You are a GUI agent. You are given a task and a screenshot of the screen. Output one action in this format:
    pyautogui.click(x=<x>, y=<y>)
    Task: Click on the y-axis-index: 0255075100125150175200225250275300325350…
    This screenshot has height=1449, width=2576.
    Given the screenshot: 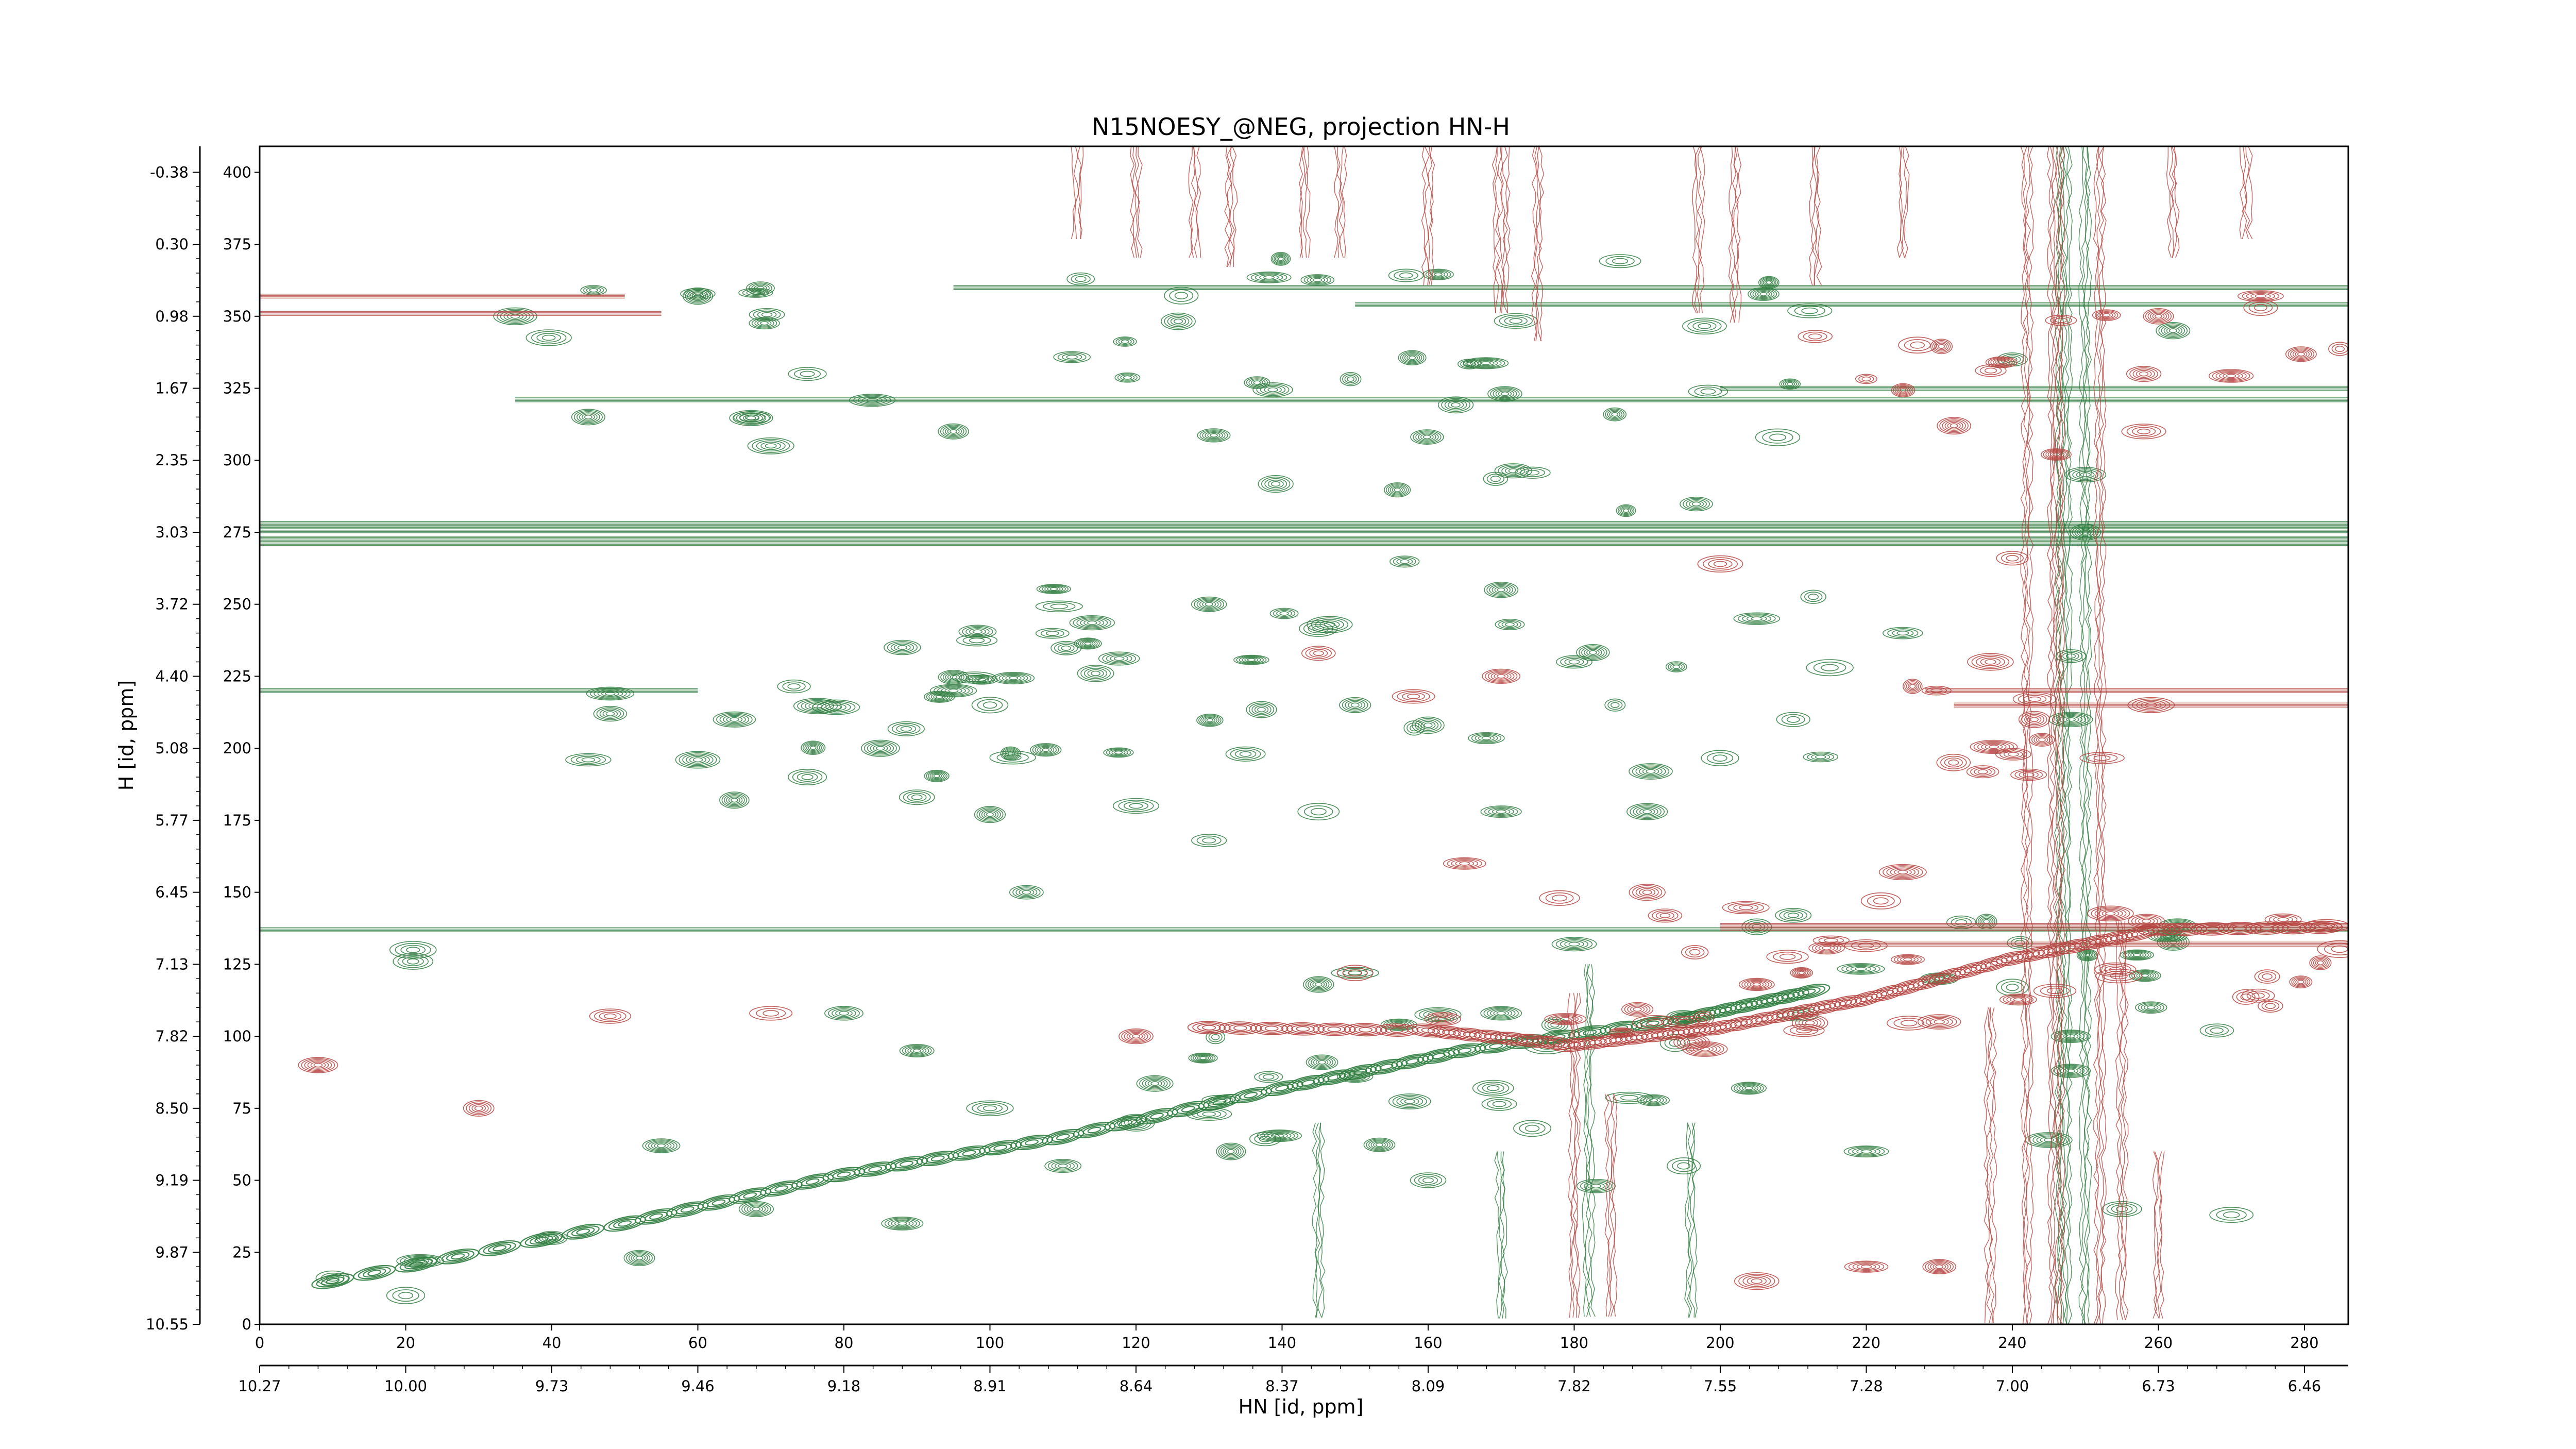 What is the action you would take?
    pyautogui.click(x=241, y=748)
    